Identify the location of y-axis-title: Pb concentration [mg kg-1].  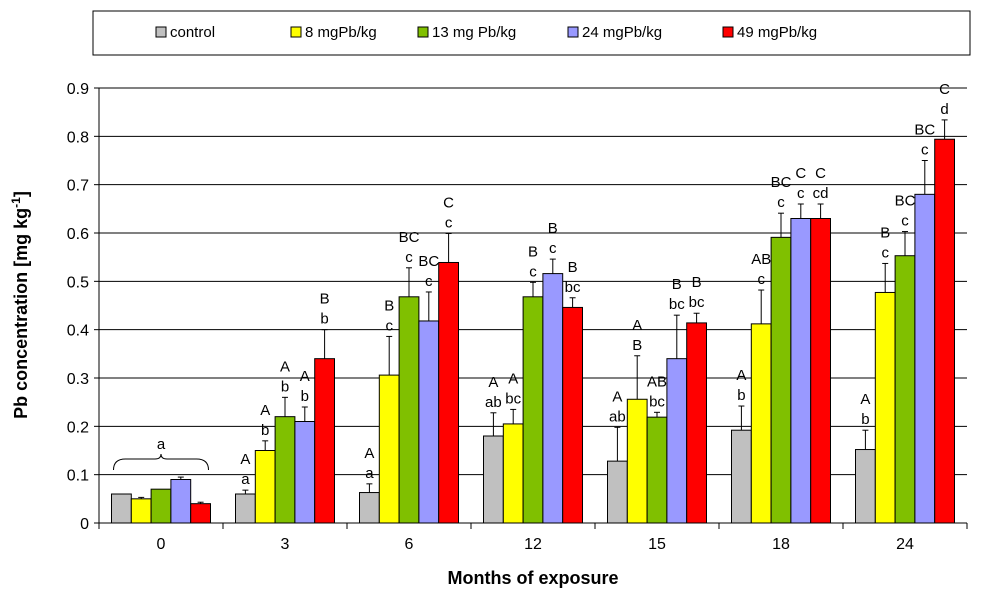
(20, 305).